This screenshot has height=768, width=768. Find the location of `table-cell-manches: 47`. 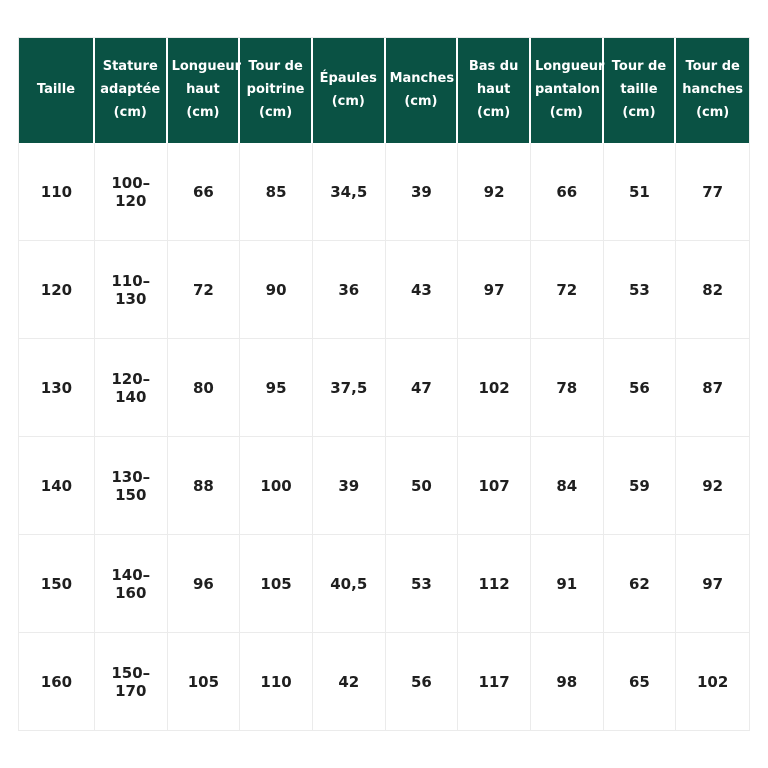

table-cell-manches: 47 is located at coordinates (422, 388).